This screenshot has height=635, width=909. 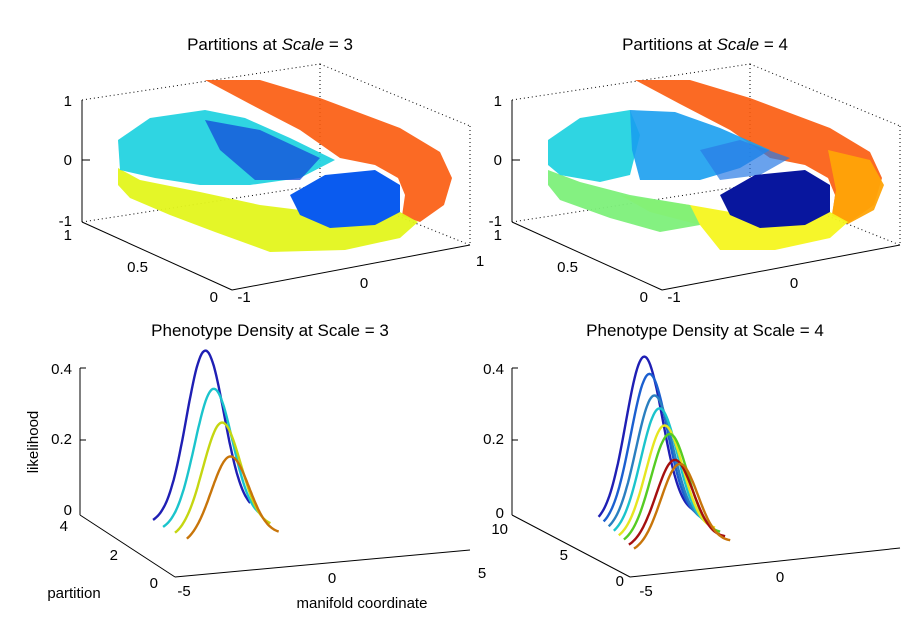 What do you see at coordinates (73, 593) in the screenshot?
I see `y-axis-label: partition` at bounding box center [73, 593].